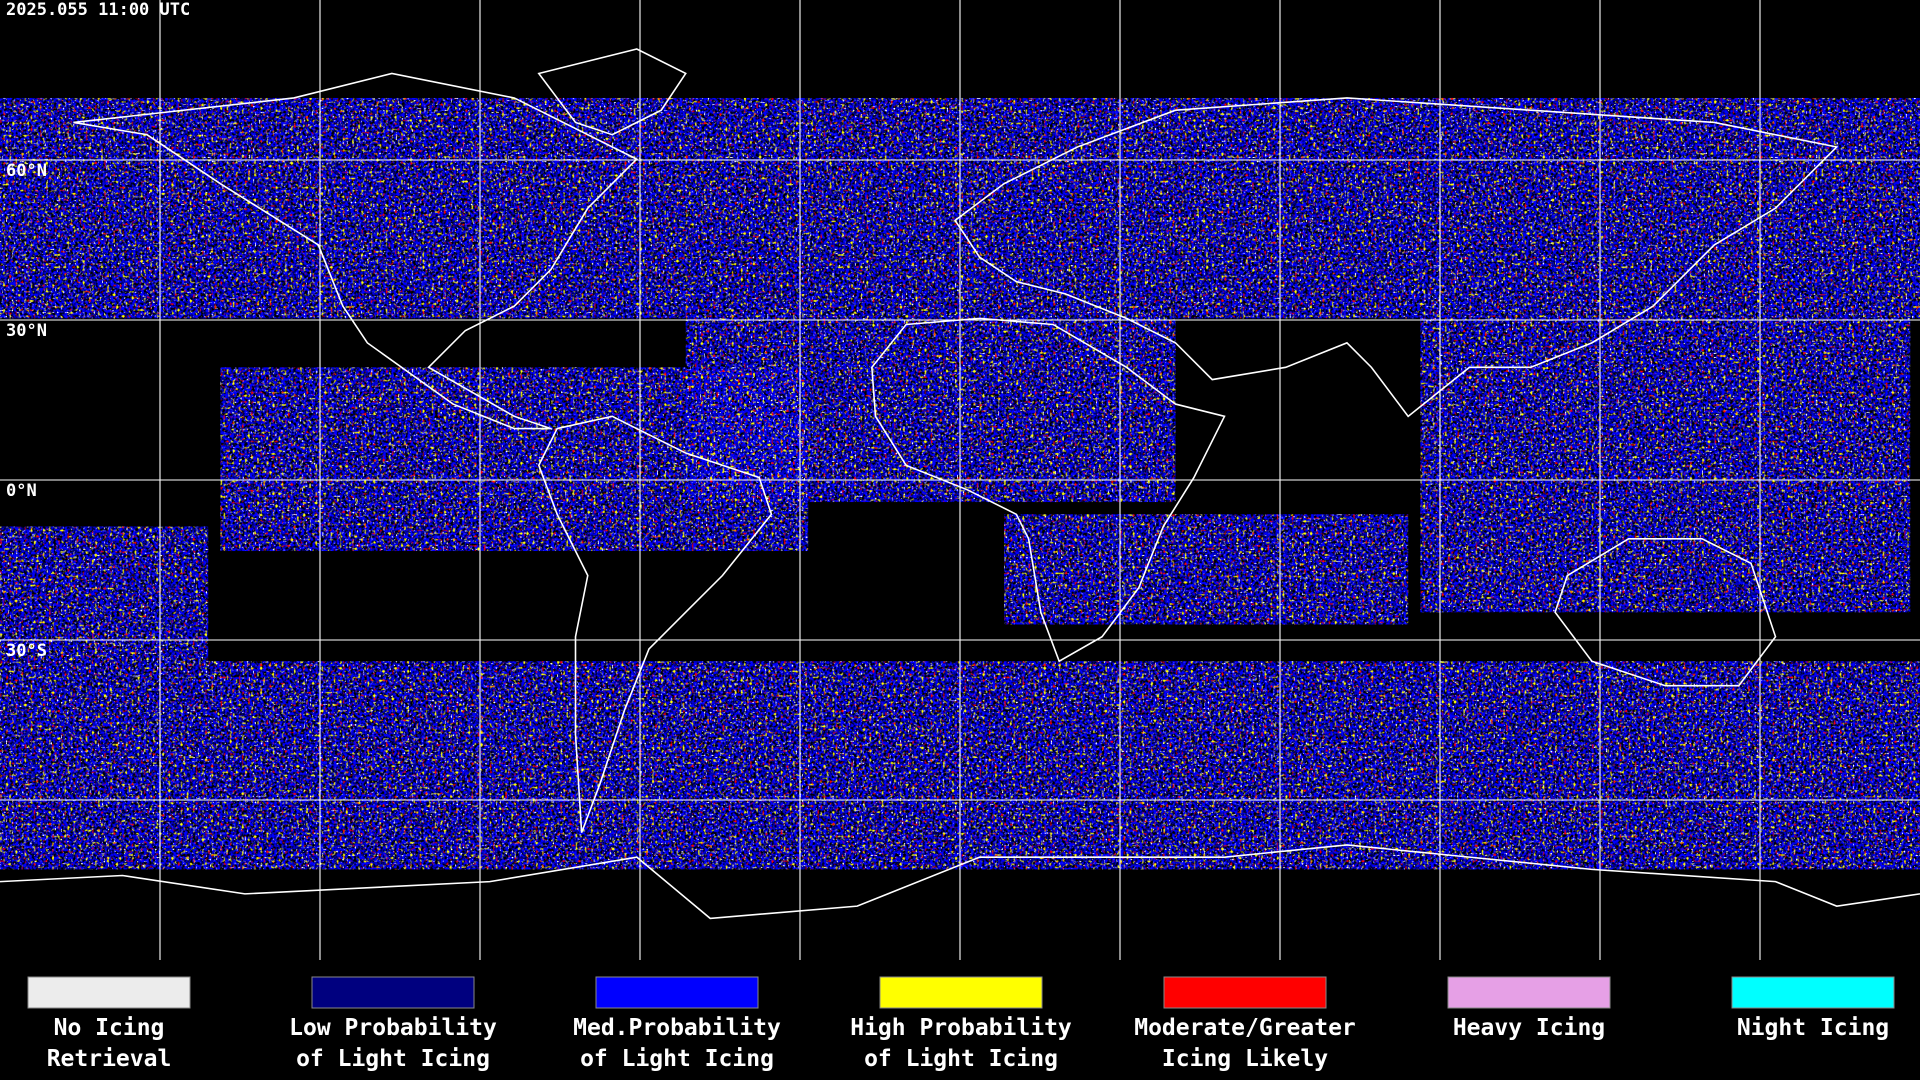 The height and width of the screenshot is (1080, 1920). What do you see at coordinates (1245, 1028) in the screenshot?
I see `legend-label: Moderate/Greater` at bounding box center [1245, 1028].